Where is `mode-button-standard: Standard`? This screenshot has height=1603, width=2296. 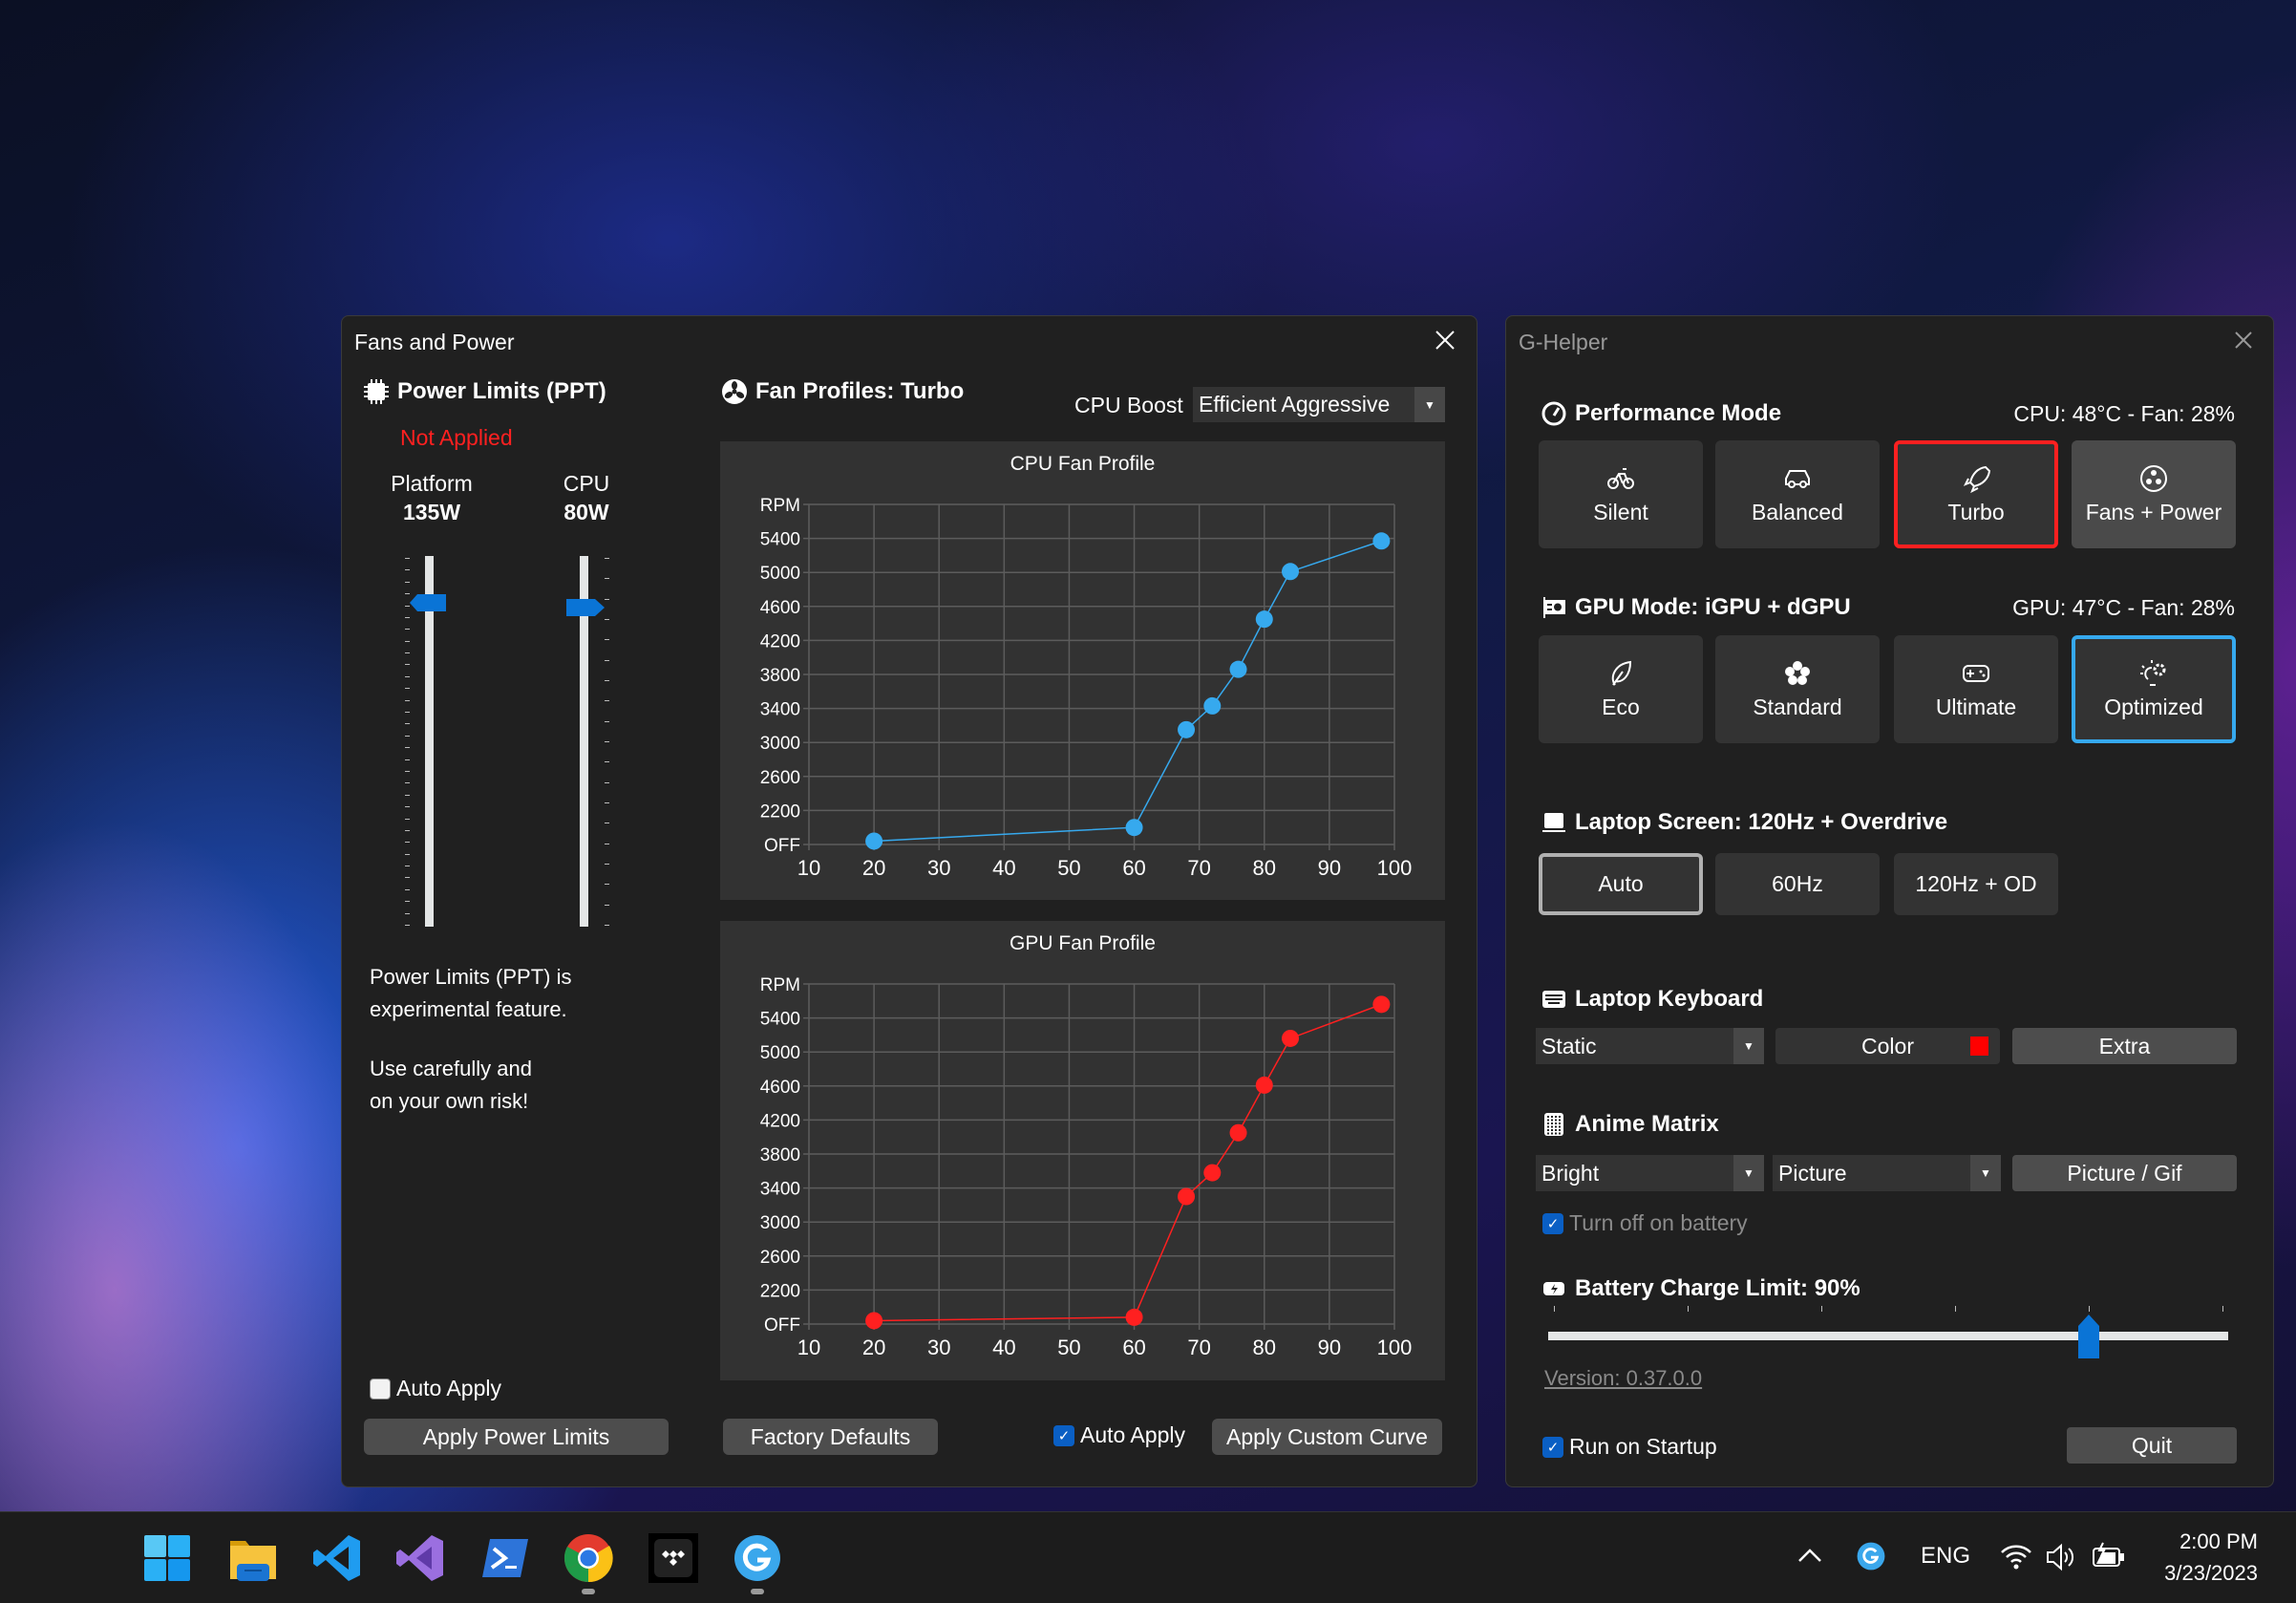
mode-button-standard: Standard is located at coordinates (1797, 689).